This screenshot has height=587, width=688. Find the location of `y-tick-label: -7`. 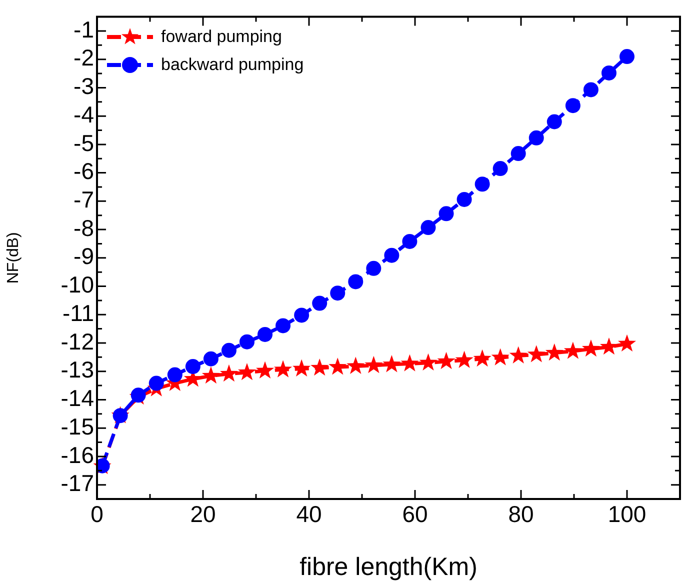

y-tick-label: -7 is located at coordinates (84, 199).